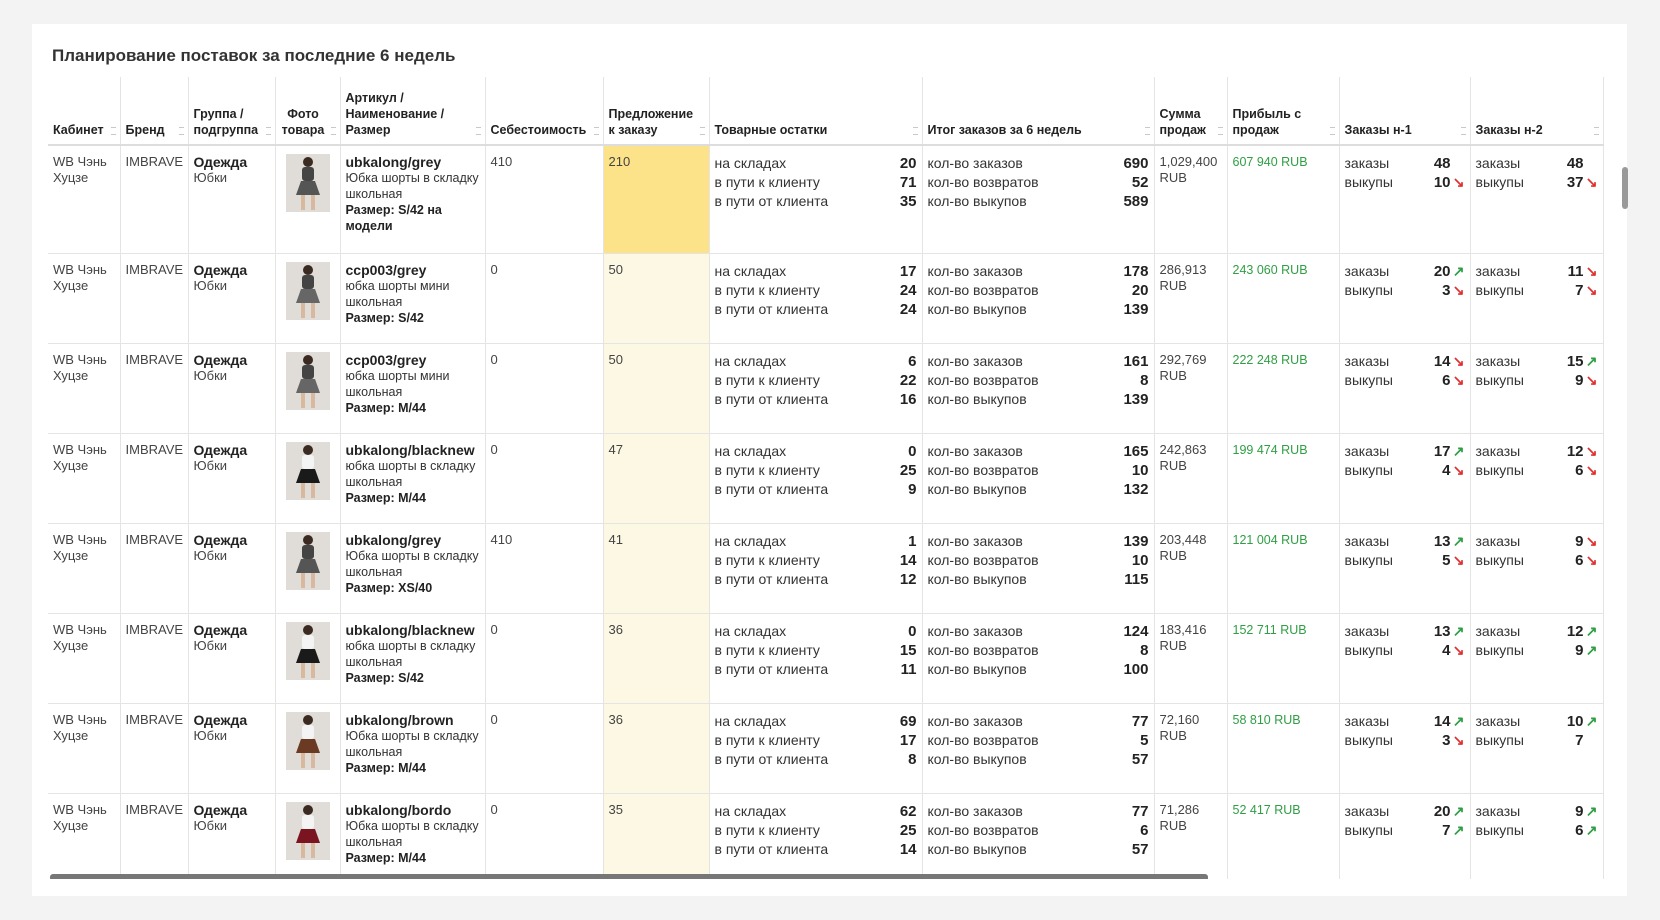 This screenshot has height=920, width=1660. What do you see at coordinates (386, 270) in the screenshot?
I see `article: ccp003/grey` at bounding box center [386, 270].